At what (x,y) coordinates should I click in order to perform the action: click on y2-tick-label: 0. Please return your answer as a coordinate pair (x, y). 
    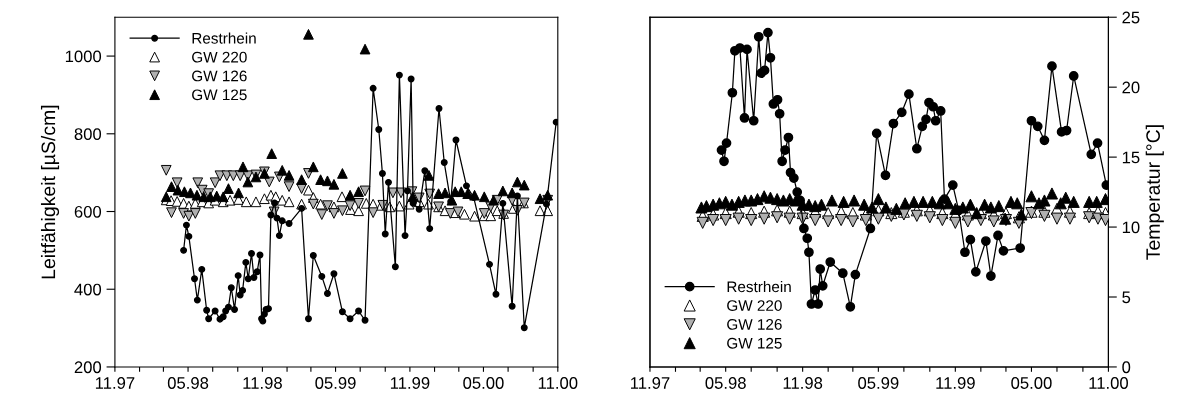
    Looking at the image, I should click on (1126, 367).